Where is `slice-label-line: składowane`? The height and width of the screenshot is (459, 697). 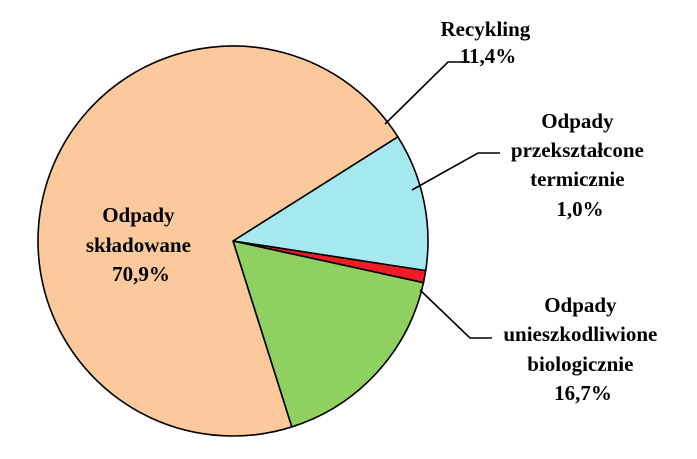 slice-label-line: składowane is located at coordinates (138, 245).